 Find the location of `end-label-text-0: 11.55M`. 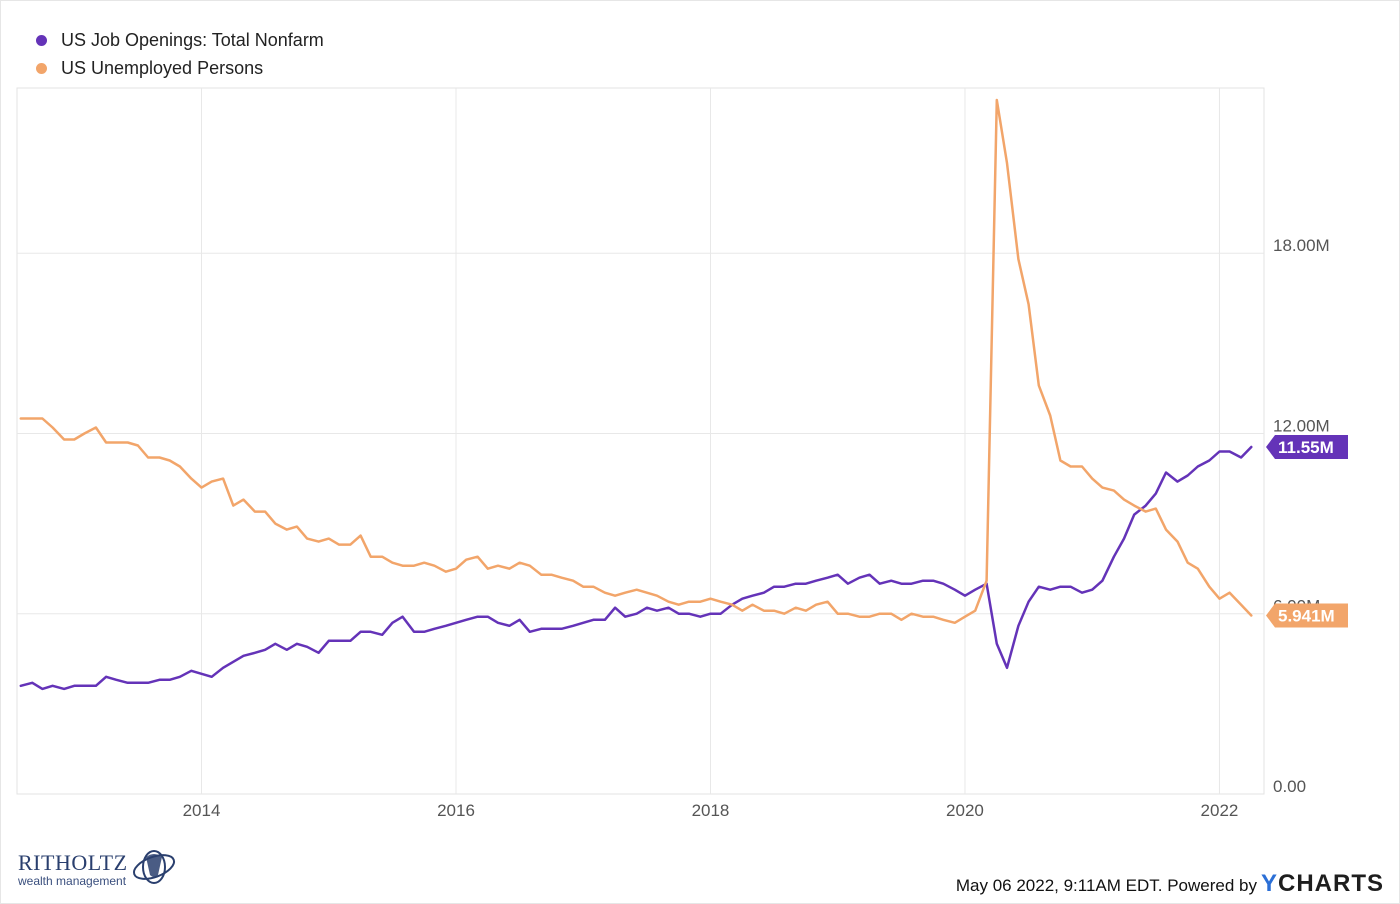

end-label-text-0: 11.55M is located at coordinates (1306, 447).